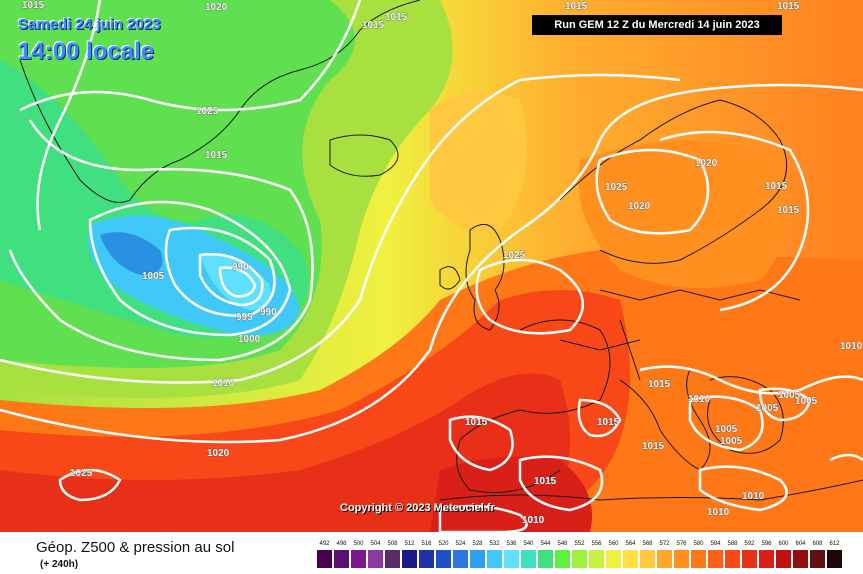  I want to click on scale-tick-label: 592, so click(749, 544).